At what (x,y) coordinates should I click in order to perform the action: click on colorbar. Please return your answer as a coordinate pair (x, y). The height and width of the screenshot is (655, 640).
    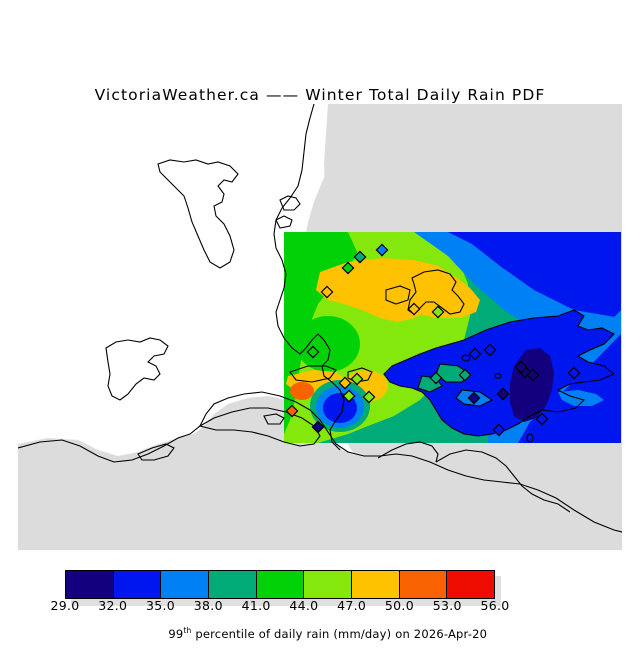
    Looking at the image, I should click on (283, 588).